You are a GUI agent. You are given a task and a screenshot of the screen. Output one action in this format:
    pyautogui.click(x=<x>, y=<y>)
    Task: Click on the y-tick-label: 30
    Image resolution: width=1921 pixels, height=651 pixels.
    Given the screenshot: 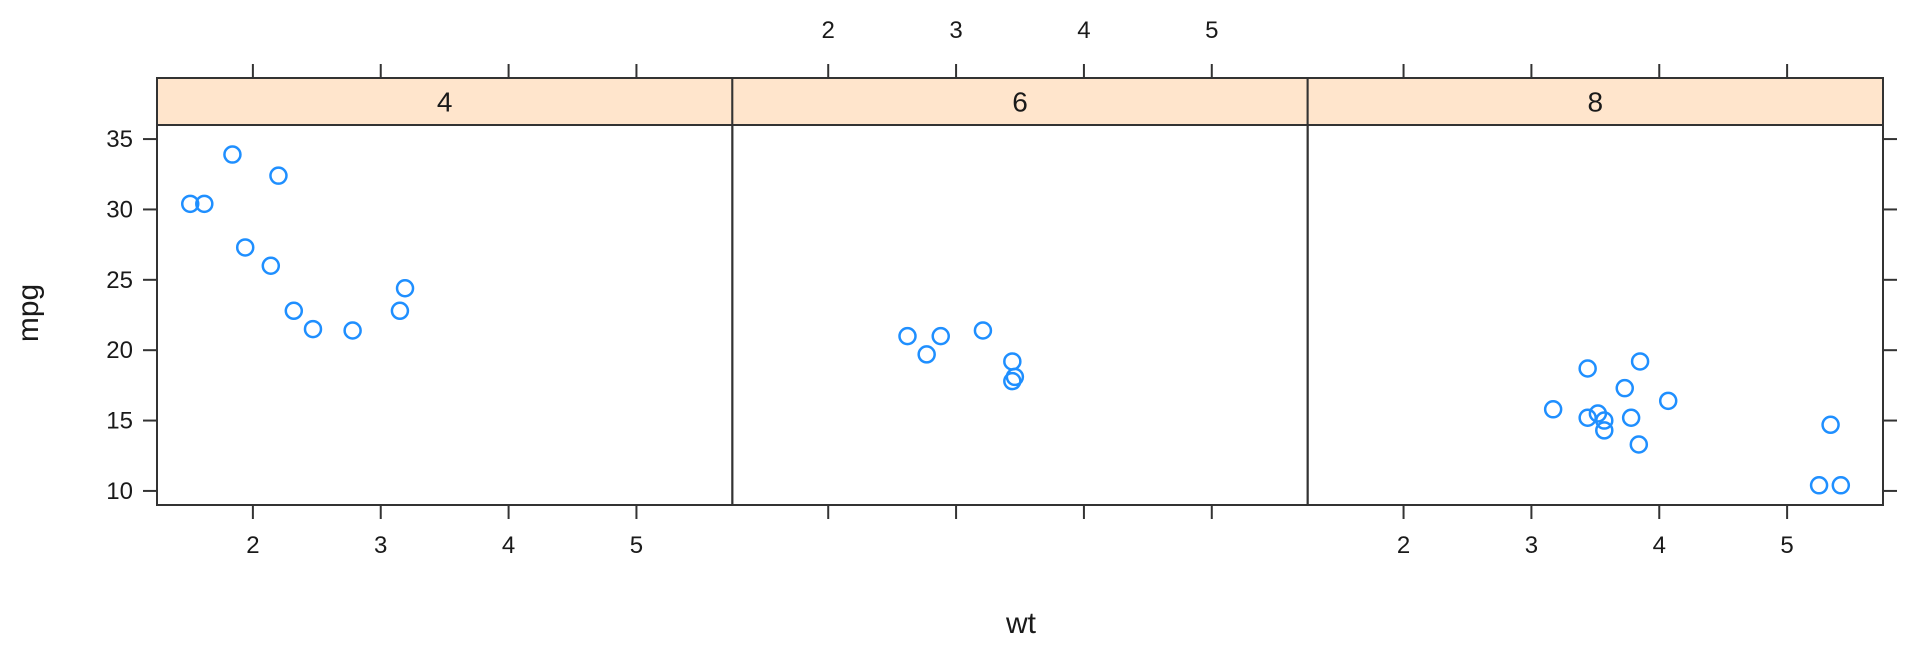 What is the action you would take?
    pyautogui.click(x=119, y=209)
    